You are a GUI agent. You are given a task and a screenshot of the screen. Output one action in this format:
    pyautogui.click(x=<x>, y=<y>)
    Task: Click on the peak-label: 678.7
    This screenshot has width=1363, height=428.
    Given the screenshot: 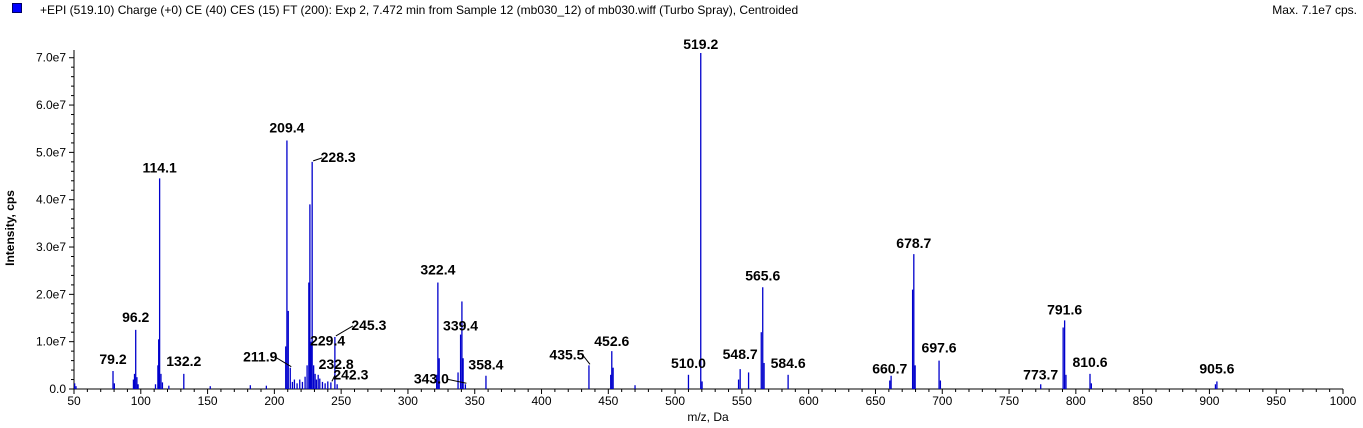 What is the action you would take?
    pyautogui.click(x=913, y=243)
    